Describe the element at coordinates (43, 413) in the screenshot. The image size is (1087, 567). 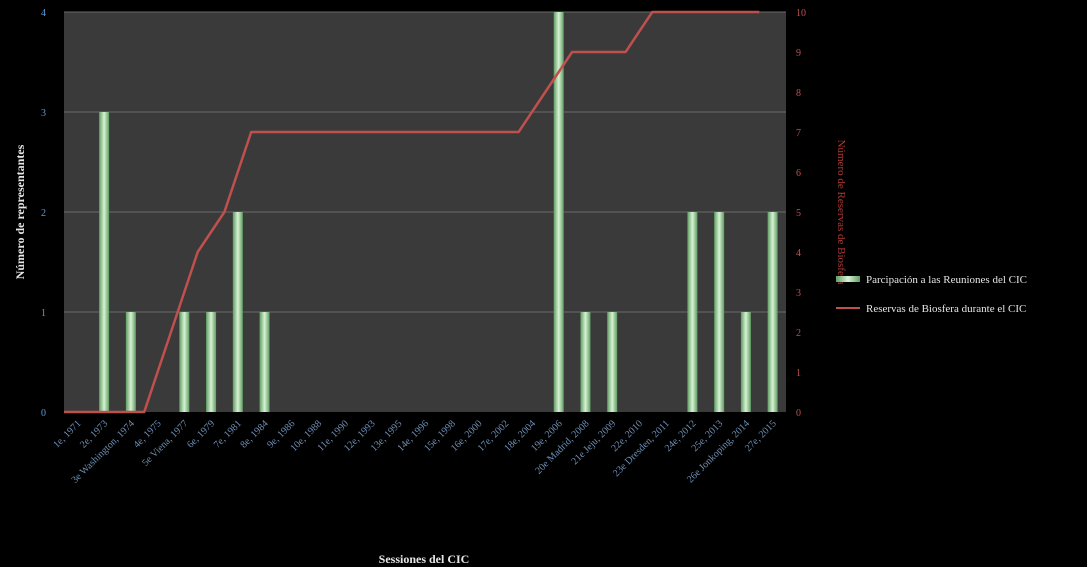
I see `y-tick-label: 0` at that location.